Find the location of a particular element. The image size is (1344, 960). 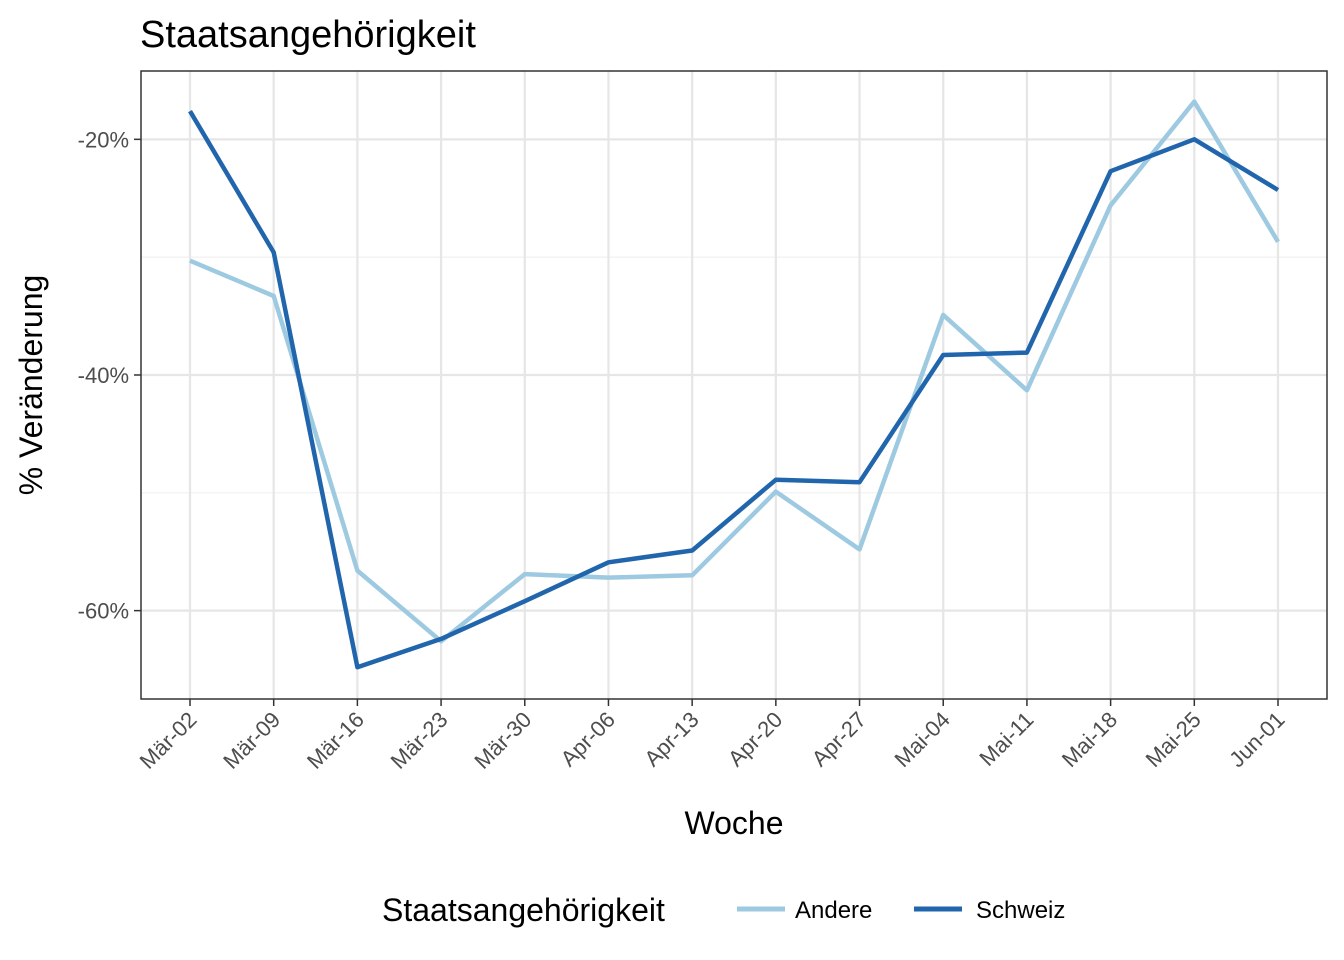

legend: Staatsangehörigkeit Andere Schweiz is located at coordinates (723, 910).